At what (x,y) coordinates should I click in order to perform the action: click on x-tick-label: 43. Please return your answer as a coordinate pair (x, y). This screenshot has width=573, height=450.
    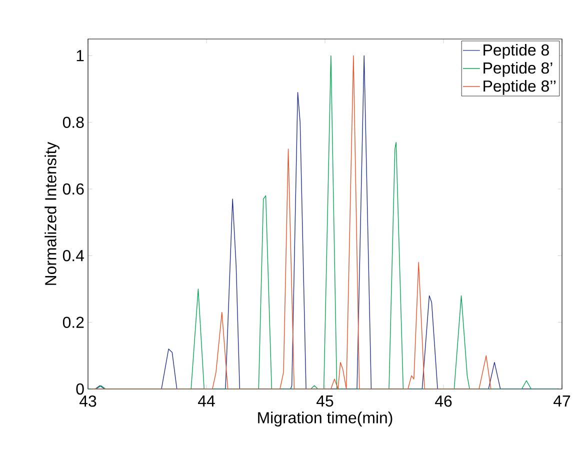
    Looking at the image, I should click on (87, 401).